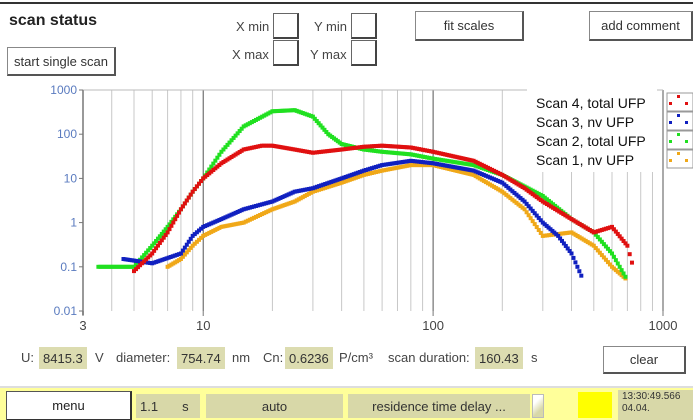 The height and width of the screenshot is (420, 693). What do you see at coordinates (286, 26) in the screenshot?
I see `x-min-input` at bounding box center [286, 26].